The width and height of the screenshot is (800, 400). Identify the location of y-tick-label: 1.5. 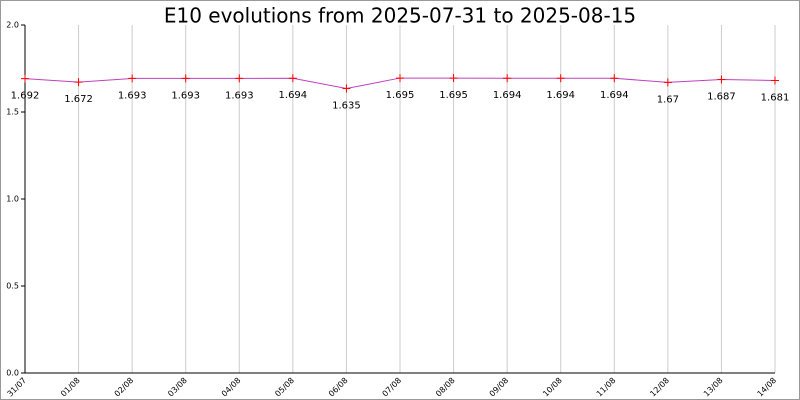
(12, 112).